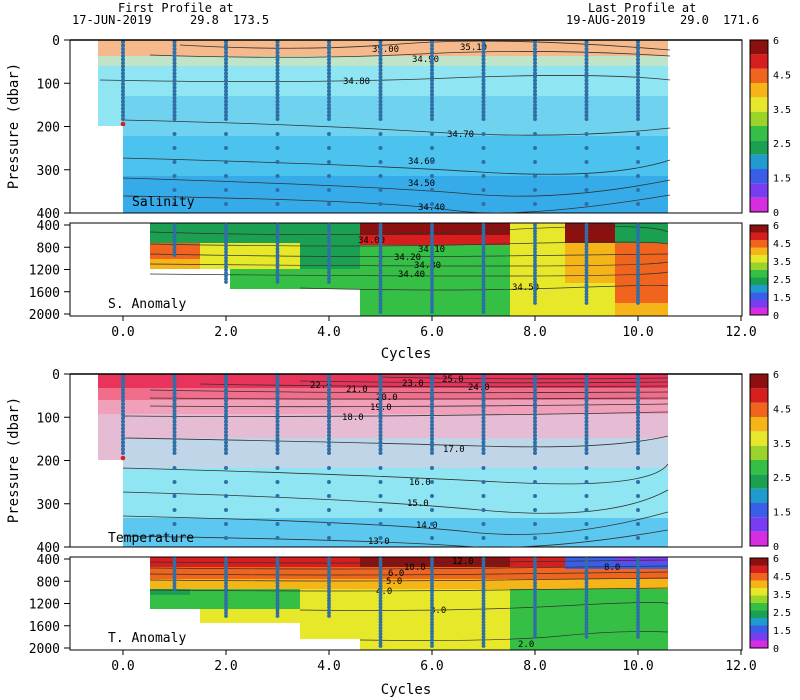  I want to click on contour-label: 16.0, so click(420, 483).